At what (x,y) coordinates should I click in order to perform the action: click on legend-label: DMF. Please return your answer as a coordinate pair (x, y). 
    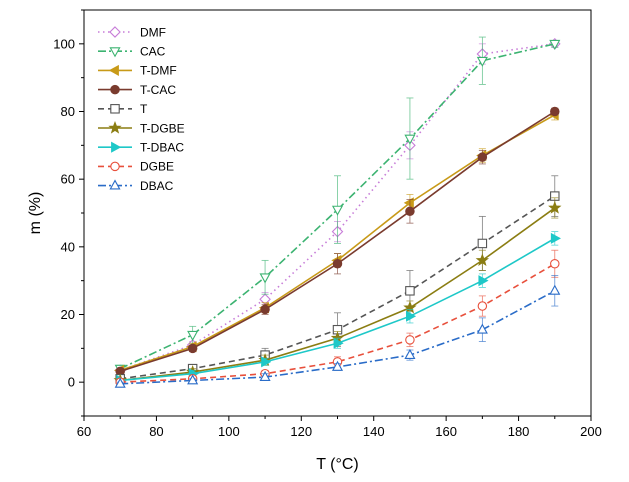
    Looking at the image, I should click on (153, 32).